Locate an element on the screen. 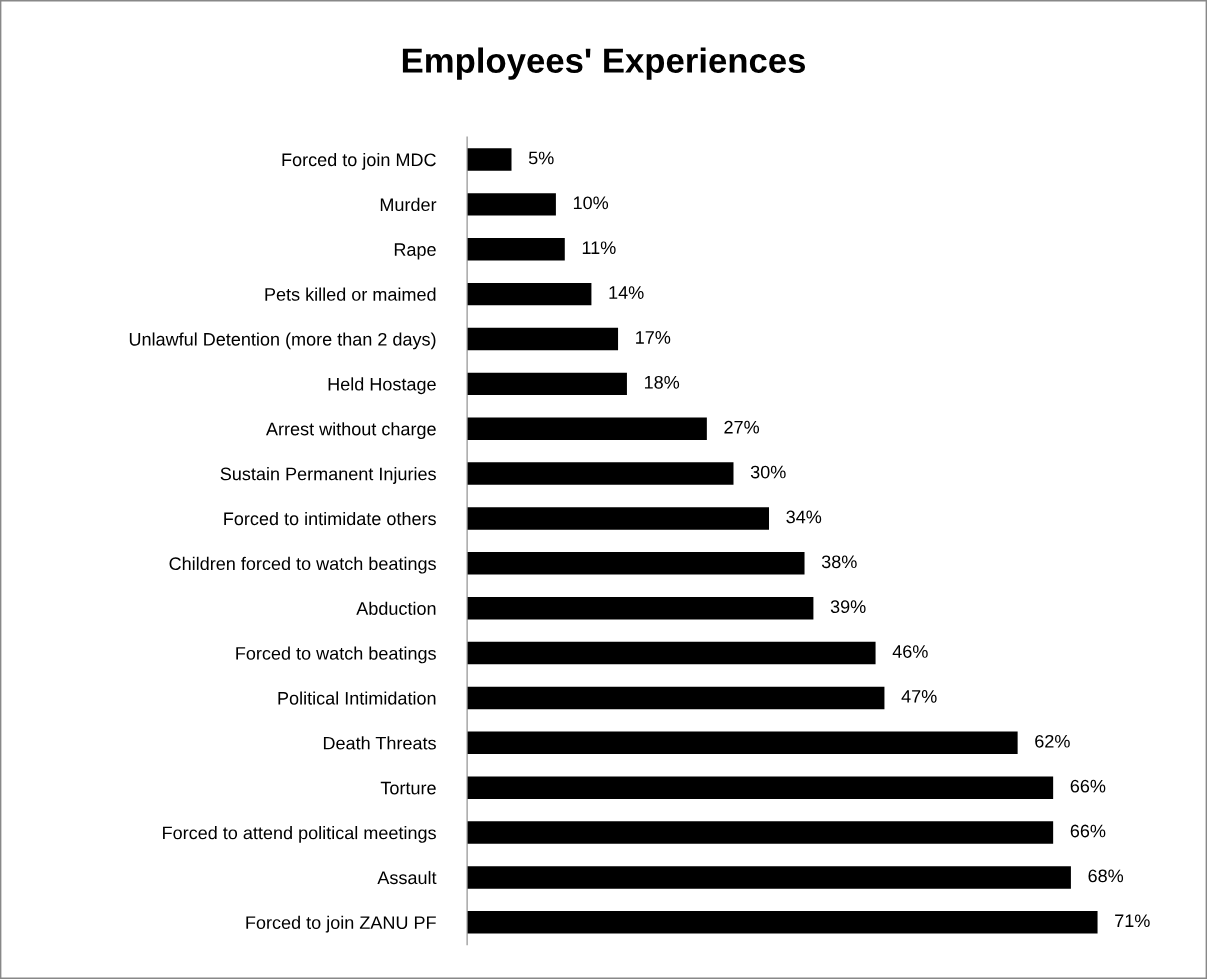 This screenshot has height=979, width=1207. data-label: 39% is located at coordinates (848, 607).